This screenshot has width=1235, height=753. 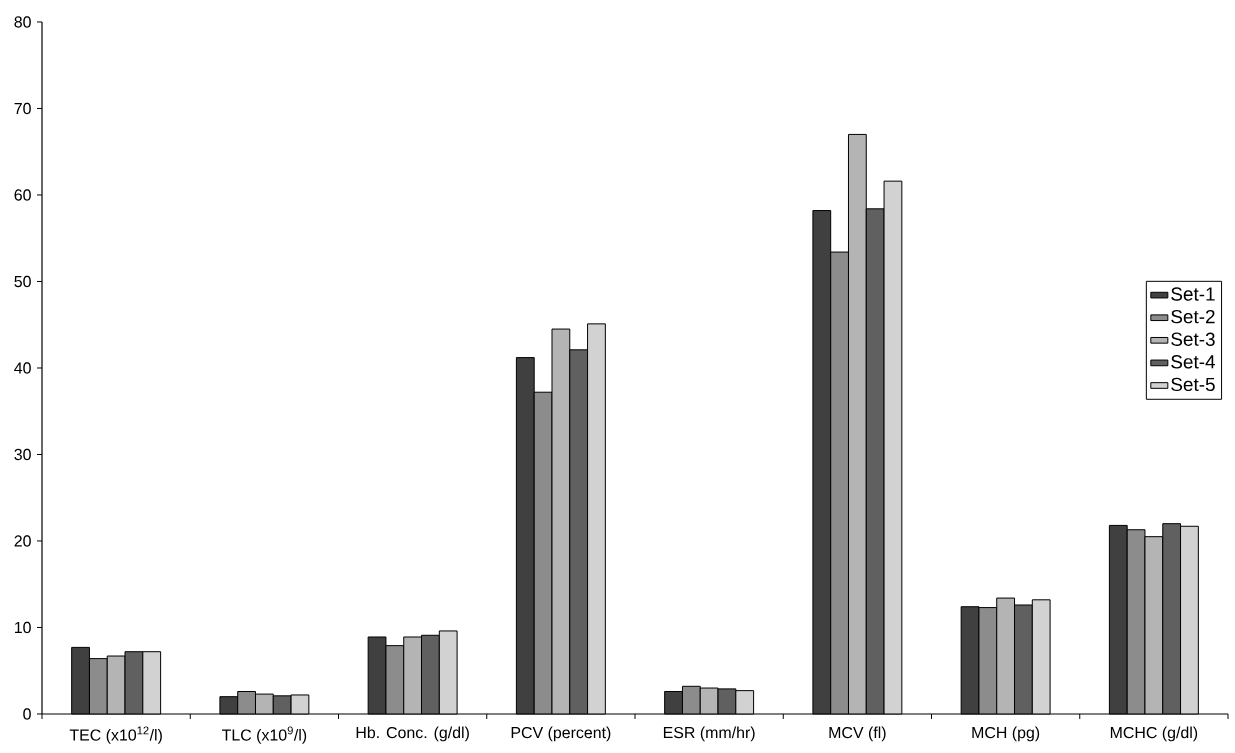 What do you see at coordinates (1193, 339) in the screenshot?
I see `legend-label: Set-3` at bounding box center [1193, 339].